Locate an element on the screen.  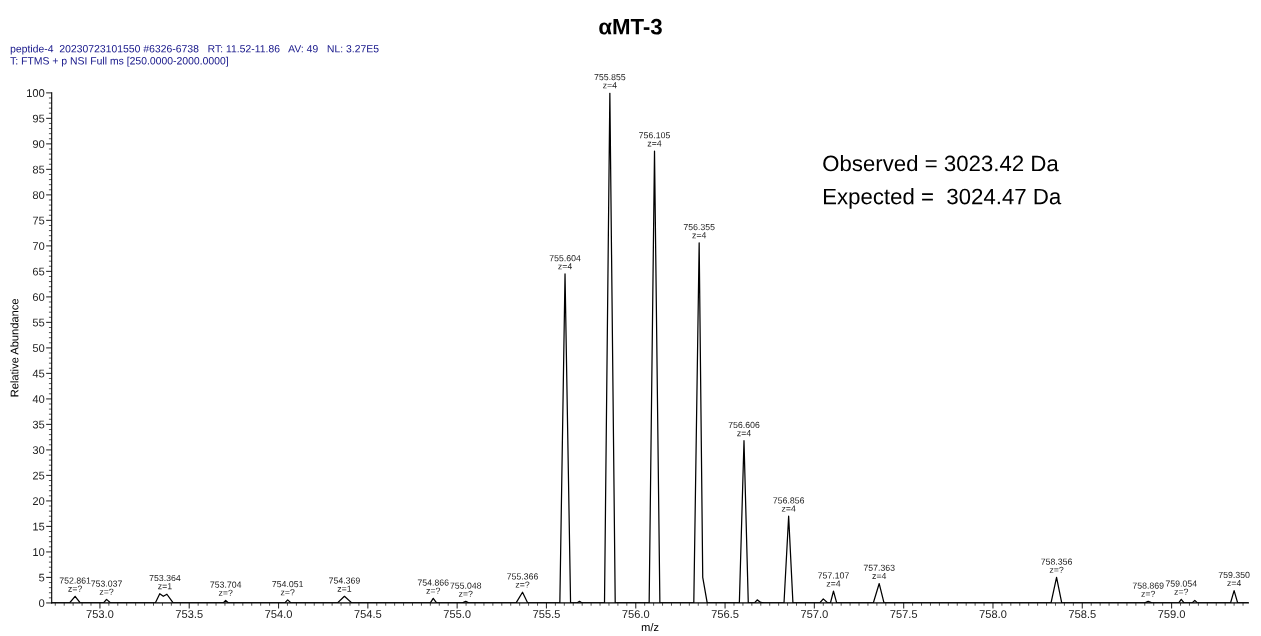
y-tick-label: 25 is located at coordinates (38, 475).